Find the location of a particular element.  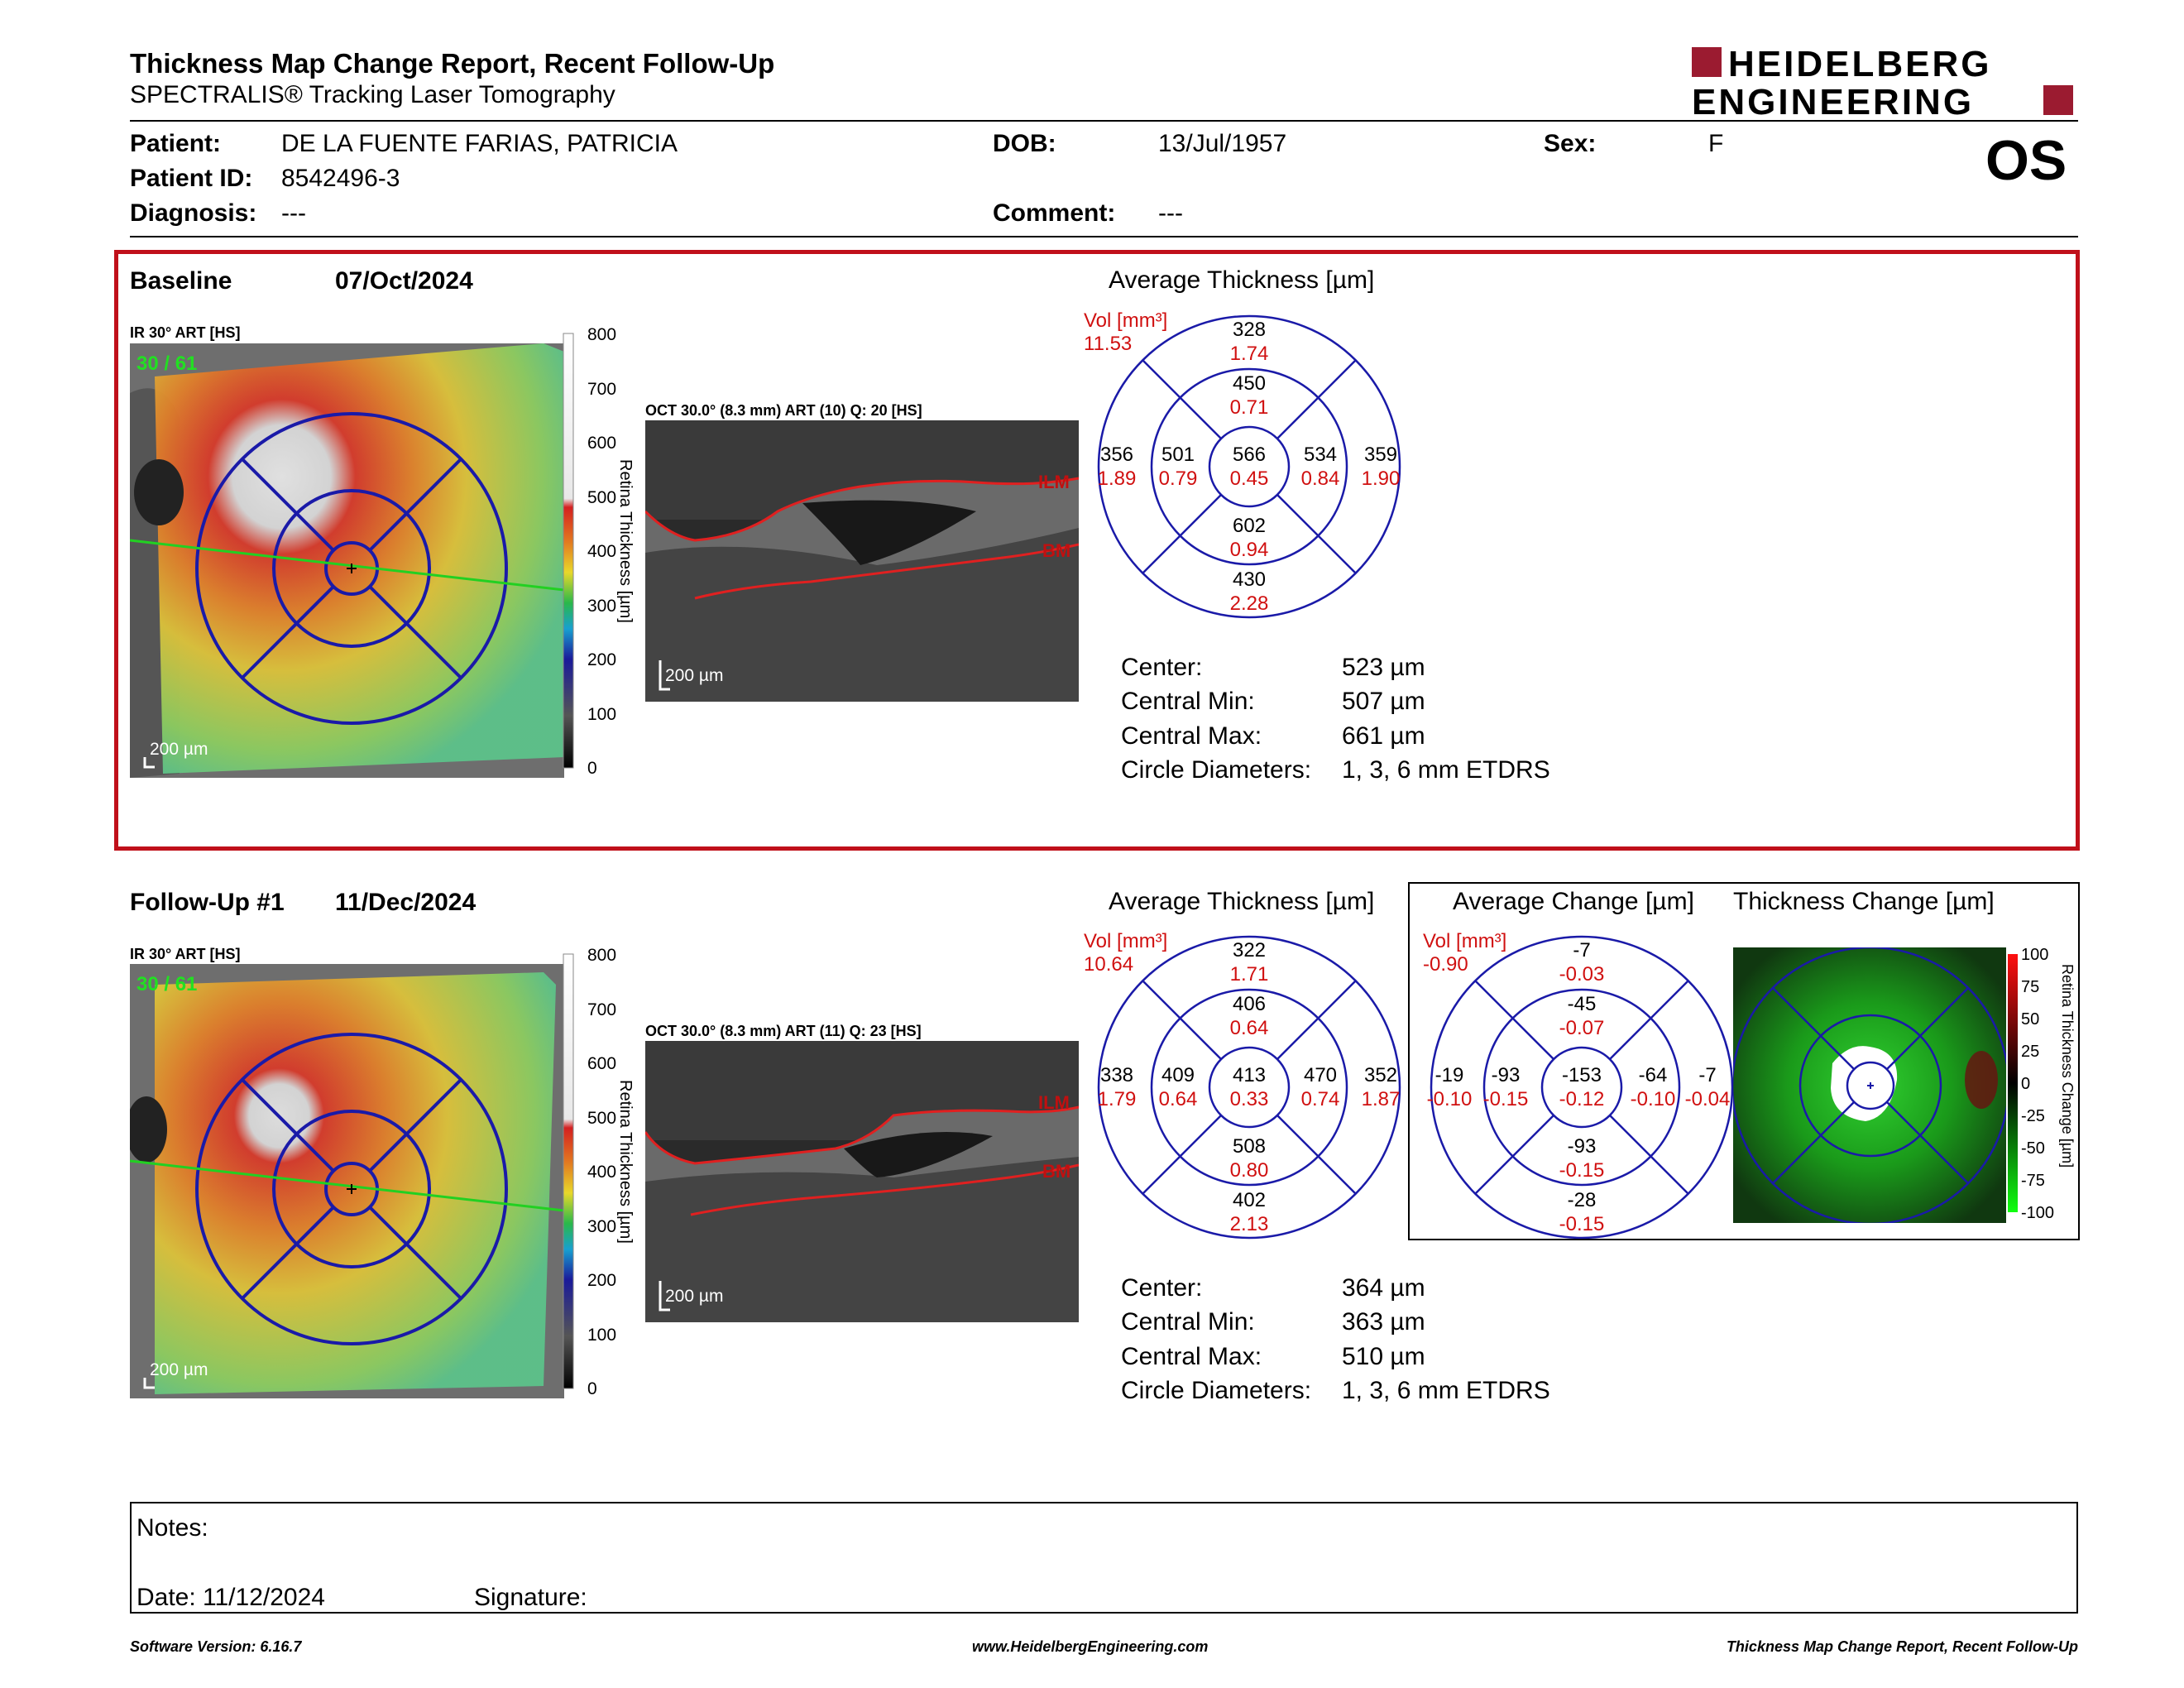

baseline-cbar-tick-0: 0 is located at coordinates (592, 768).